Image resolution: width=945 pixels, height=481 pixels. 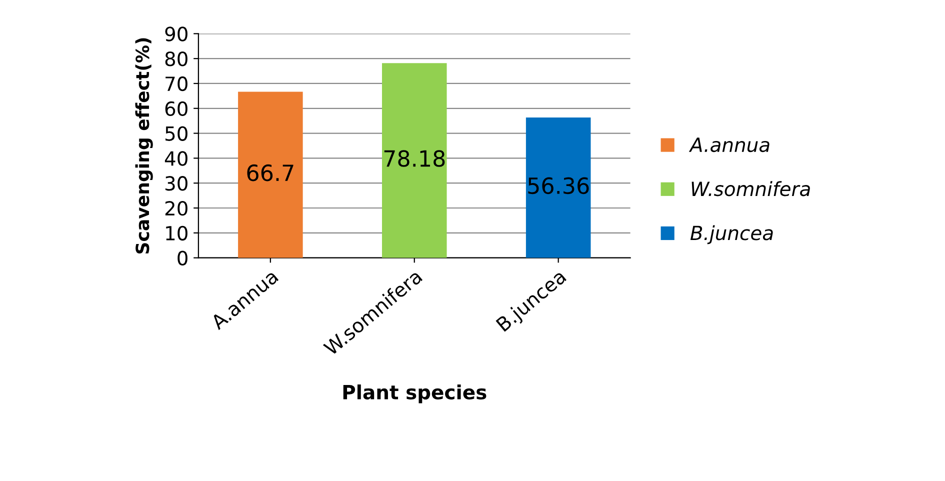 I want to click on data-label: 56.36, so click(x=558, y=185).